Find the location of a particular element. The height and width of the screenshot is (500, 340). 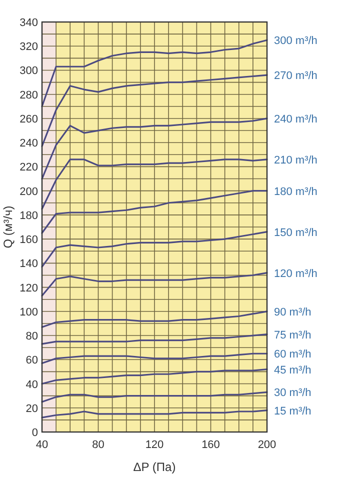

y-tick-label: 80 is located at coordinates (32, 336).